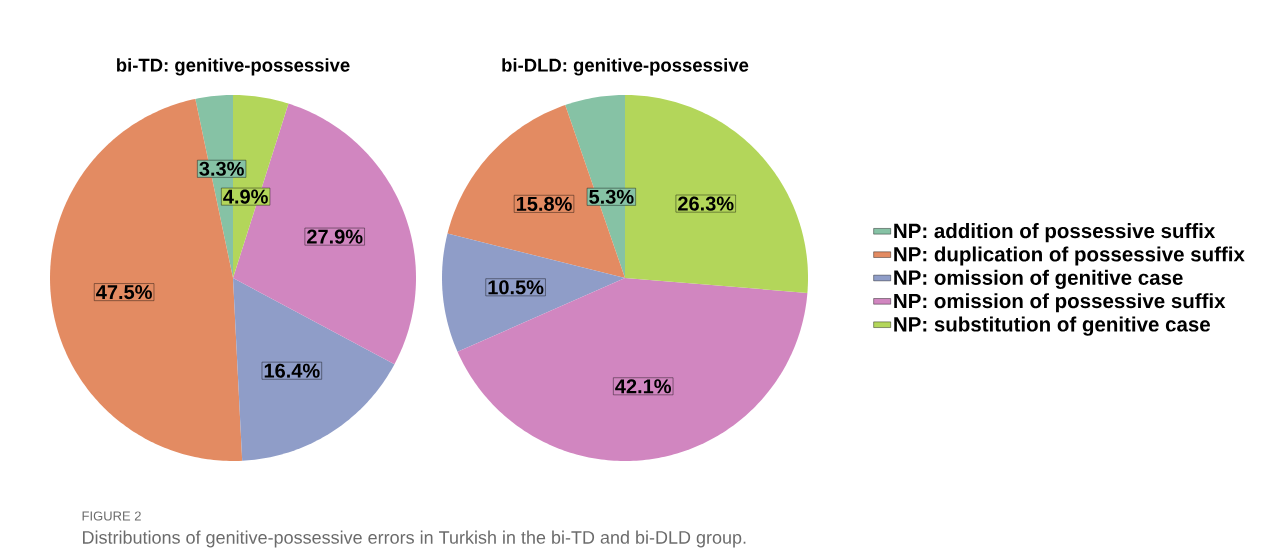 The width and height of the screenshot is (1282, 549). What do you see at coordinates (1060, 303) in the screenshot?
I see `legend-label: NP: omission of possessive suffix` at bounding box center [1060, 303].